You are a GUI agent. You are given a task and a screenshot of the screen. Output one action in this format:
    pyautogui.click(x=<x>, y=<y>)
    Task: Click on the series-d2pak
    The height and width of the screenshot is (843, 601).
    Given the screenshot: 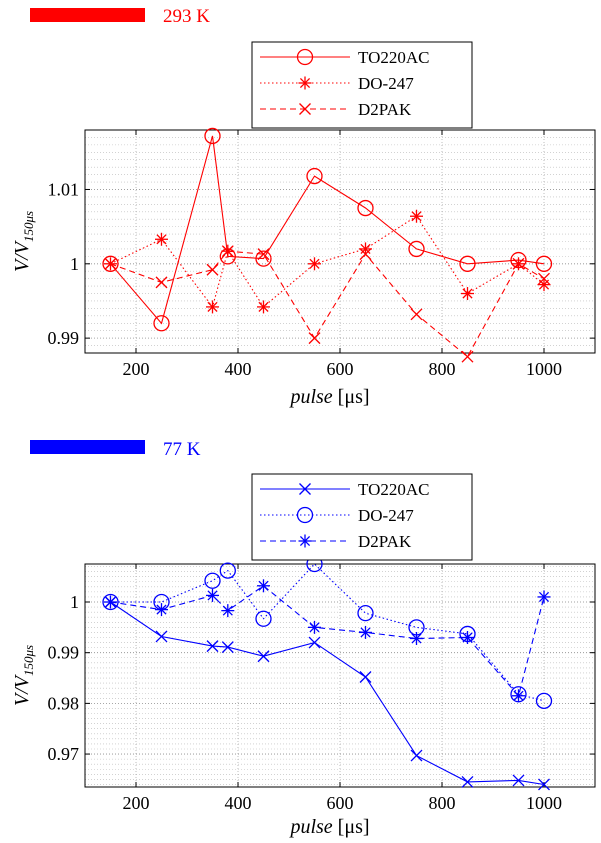 What is the action you would take?
    pyautogui.click(x=327, y=641)
    